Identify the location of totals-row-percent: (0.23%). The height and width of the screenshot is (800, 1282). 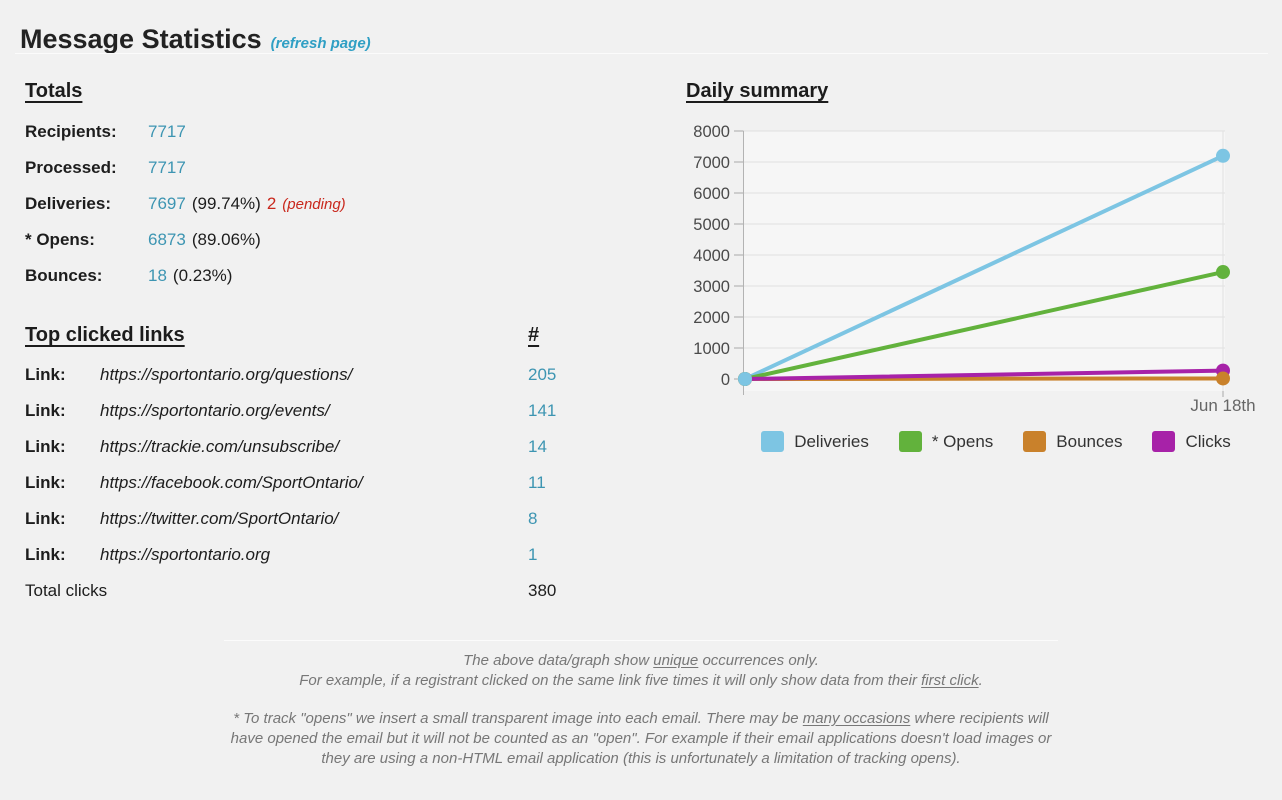
(202, 275).